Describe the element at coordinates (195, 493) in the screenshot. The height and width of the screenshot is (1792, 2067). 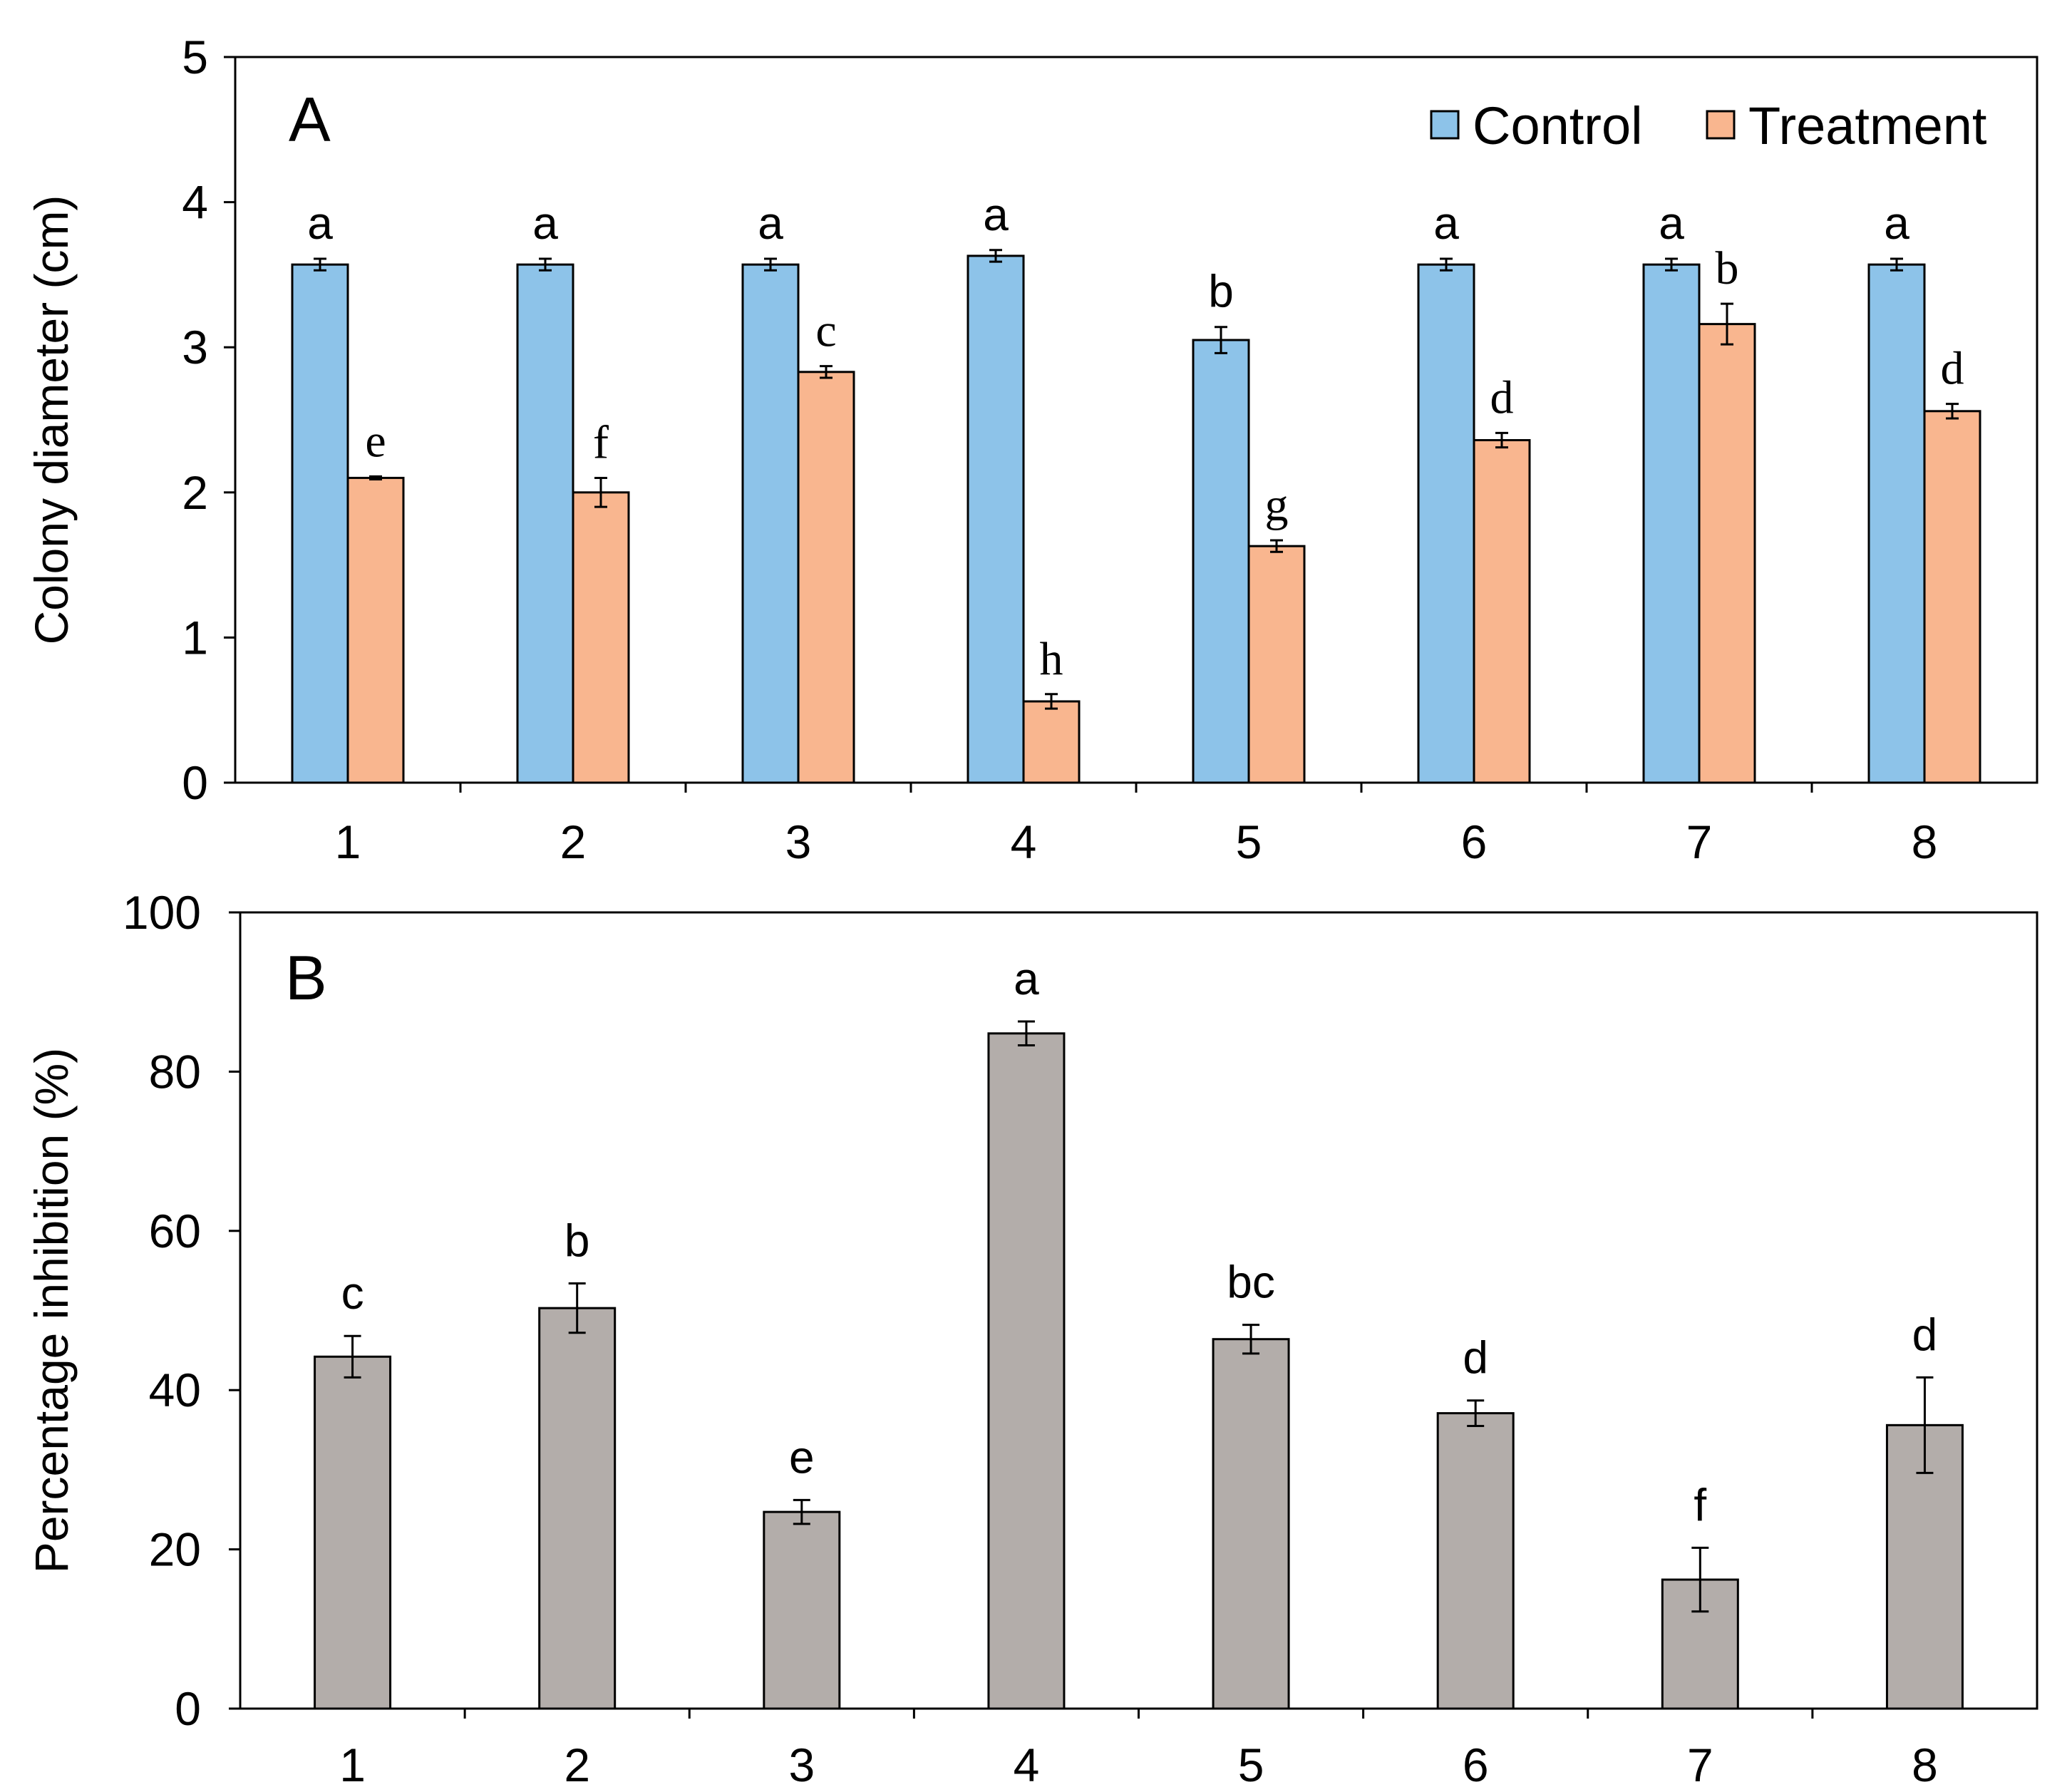
I see `y-tick-label: 2` at that location.